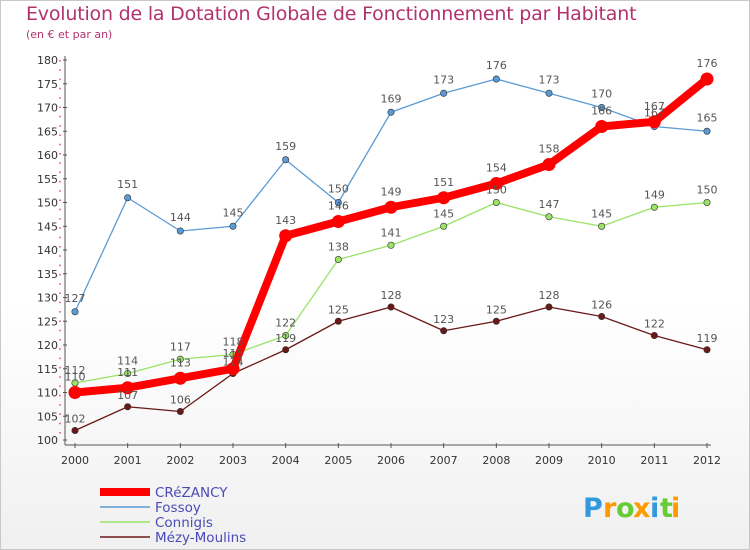  What do you see at coordinates (654, 460) in the screenshot?
I see `x-tick-label: 2011` at bounding box center [654, 460].